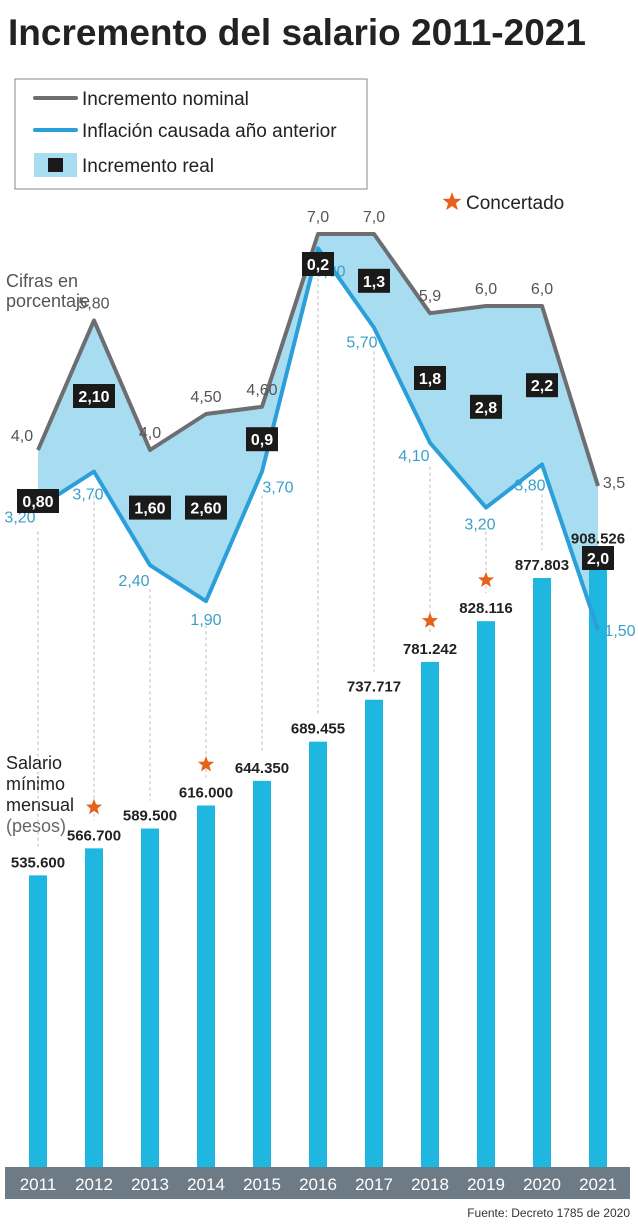 The height and width of the screenshot is (1224, 638). What do you see at coordinates (486, 894) in the screenshot?
I see `salary-bar-2019` at bounding box center [486, 894].